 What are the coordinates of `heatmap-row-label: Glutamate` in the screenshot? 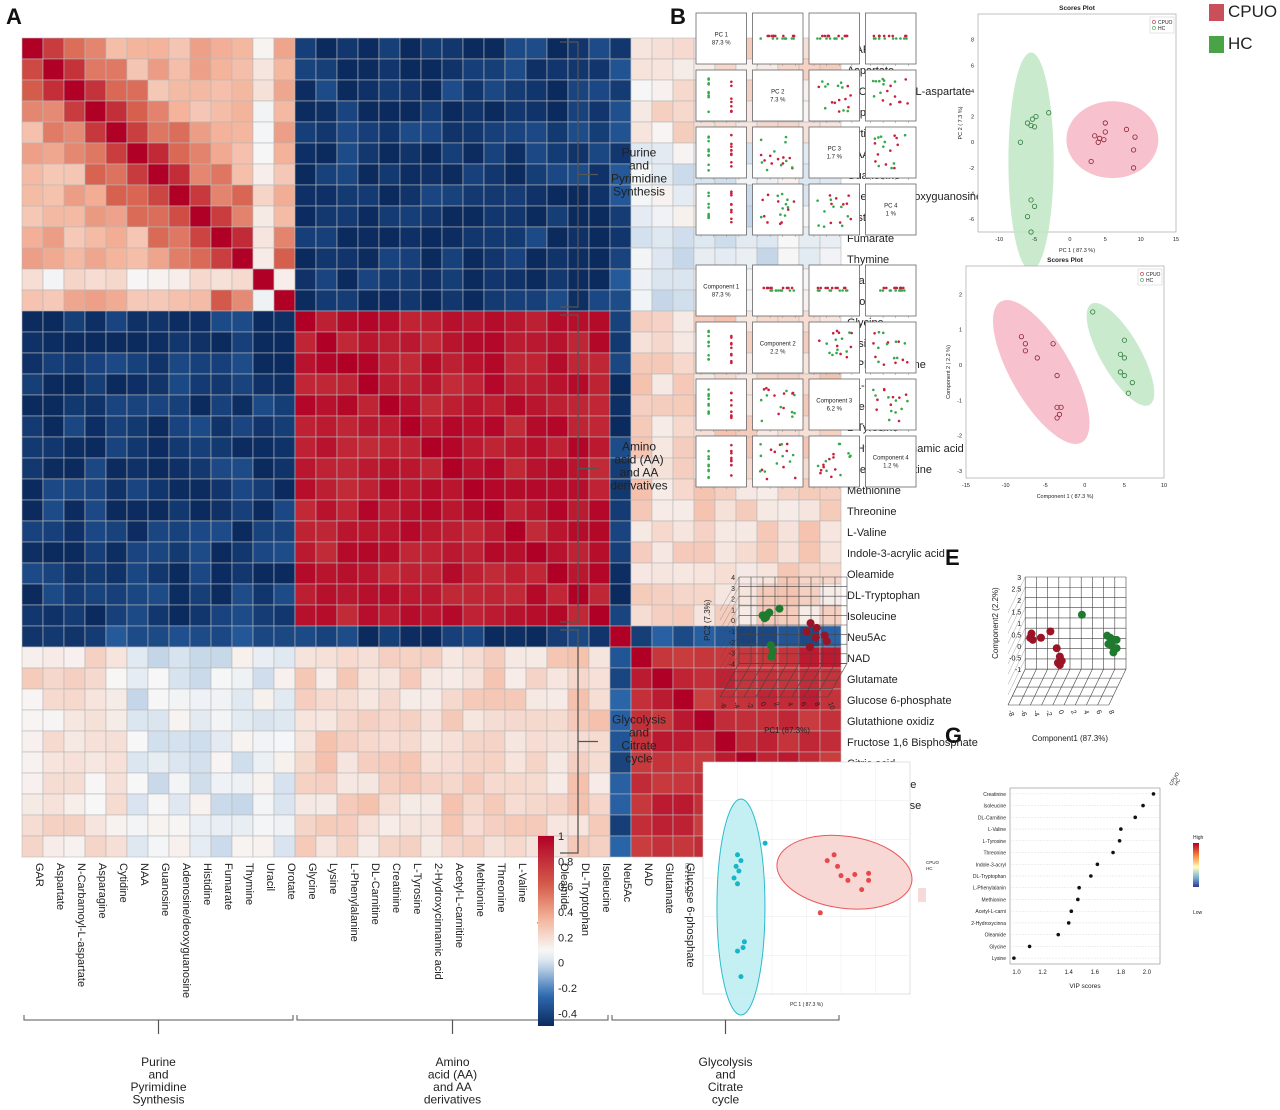 It's located at (872, 680).